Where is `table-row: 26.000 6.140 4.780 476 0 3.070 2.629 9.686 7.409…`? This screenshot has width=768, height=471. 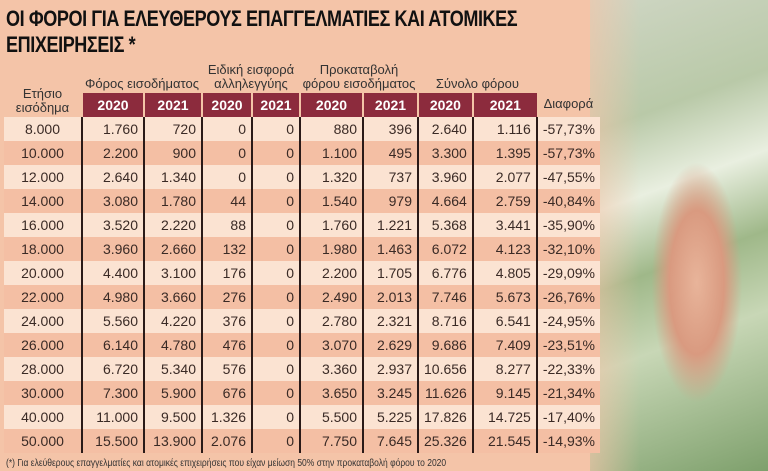
table-row: 26.000 6.140 4.780 476 0 3.070 2.629 9.686 7.409… is located at coordinates (302, 345).